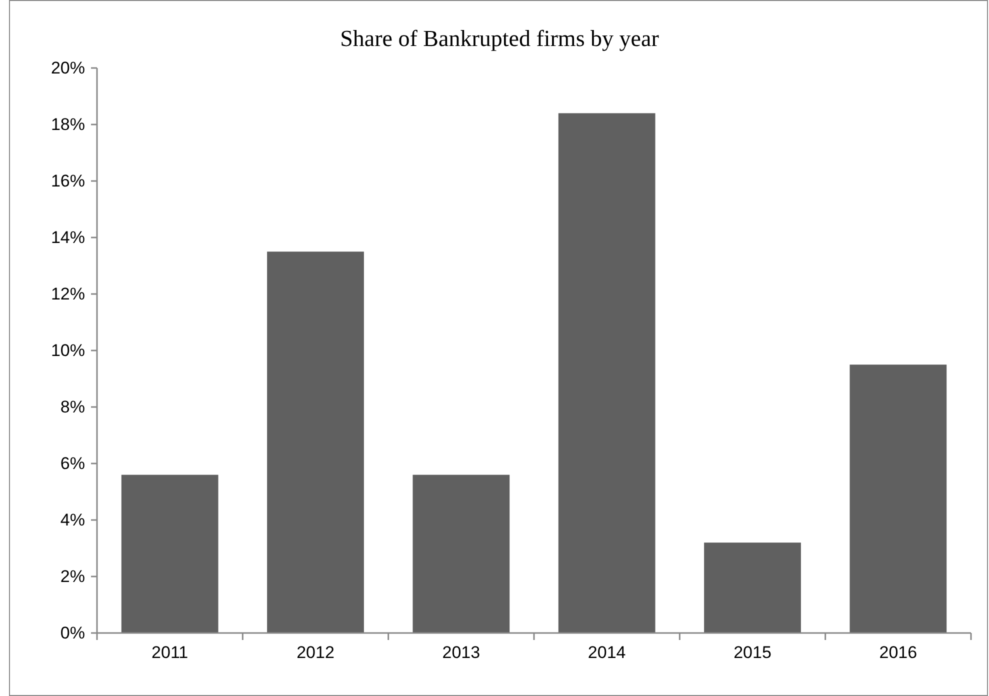  Describe the element at coordinates (67, 180) in the screenshot. I see `y-tick-label: 16%` at that location.